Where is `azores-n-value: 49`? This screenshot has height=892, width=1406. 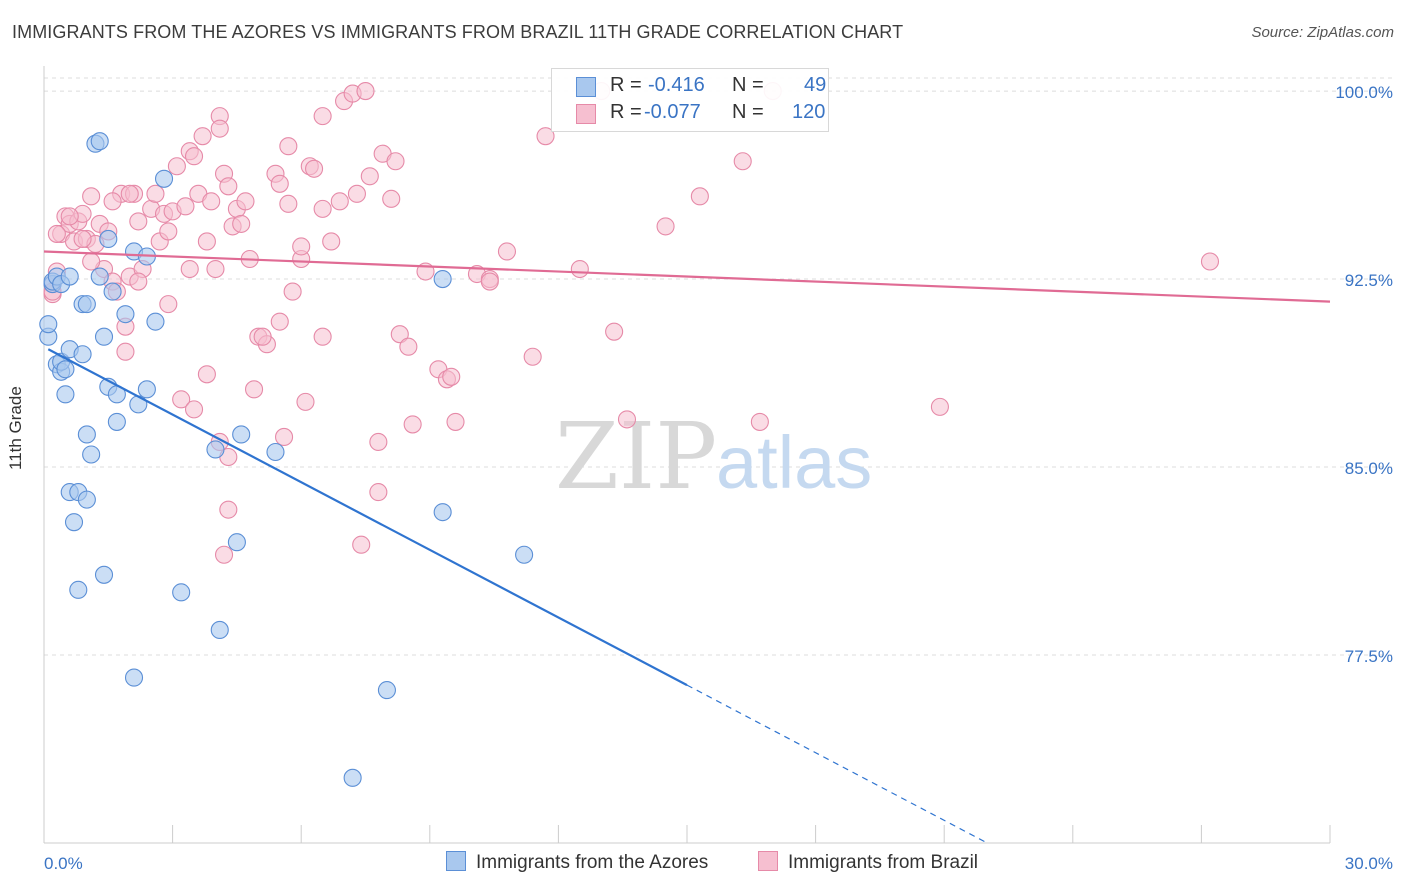 azores-n-value: 49 is located at coordinates (815, 85).